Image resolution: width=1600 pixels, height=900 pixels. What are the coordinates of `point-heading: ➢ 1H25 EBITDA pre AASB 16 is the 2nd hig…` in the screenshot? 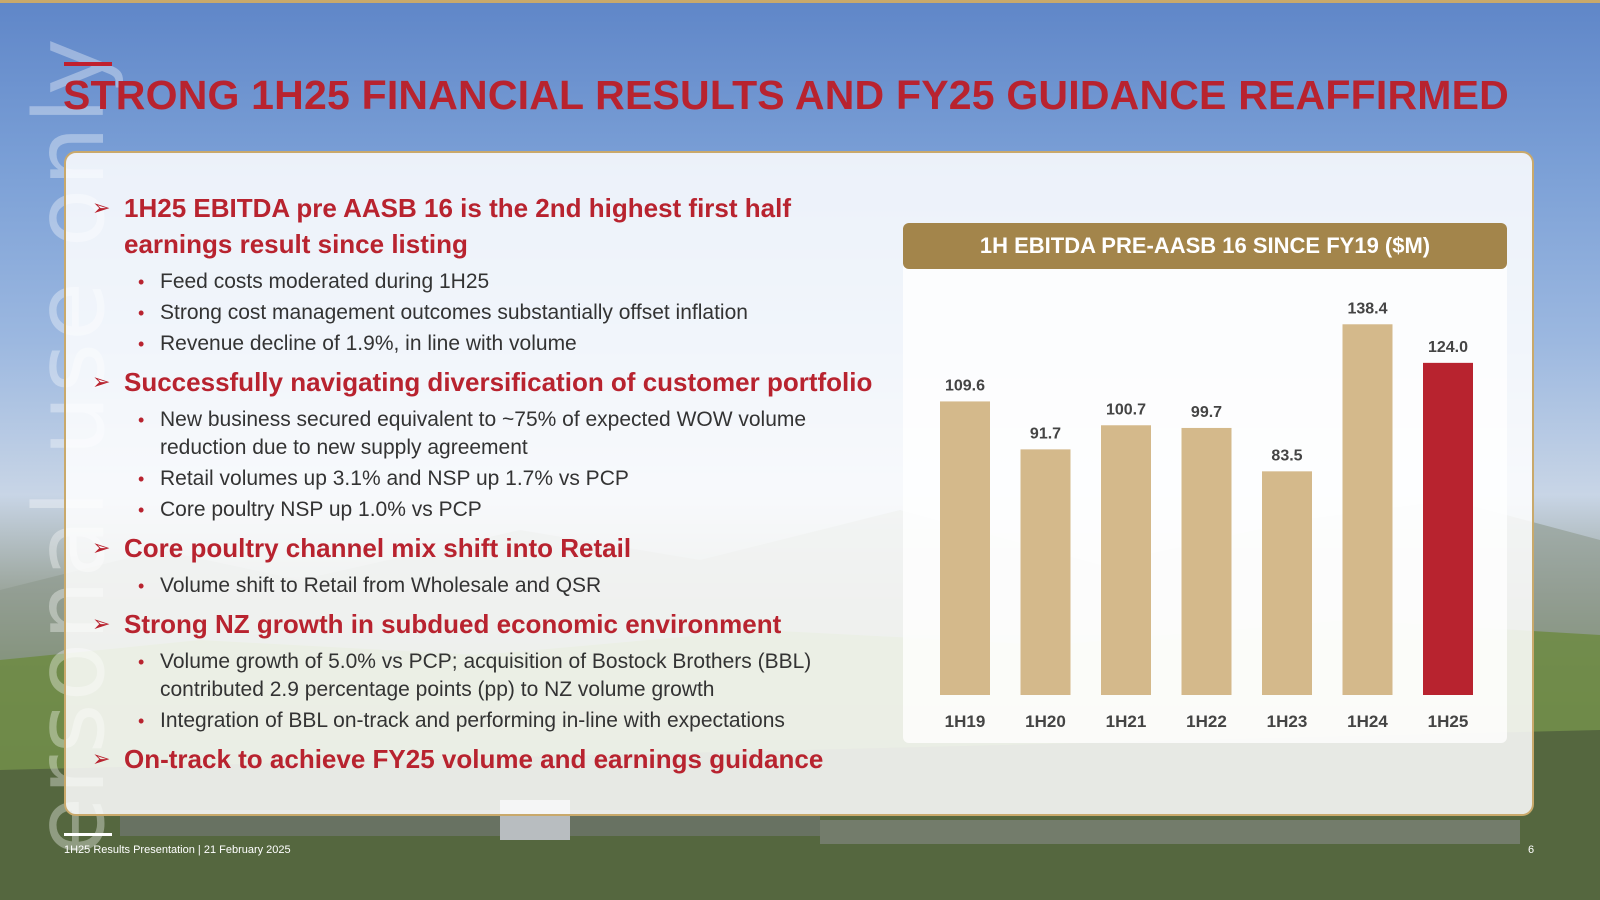 It's located at (492, 226).